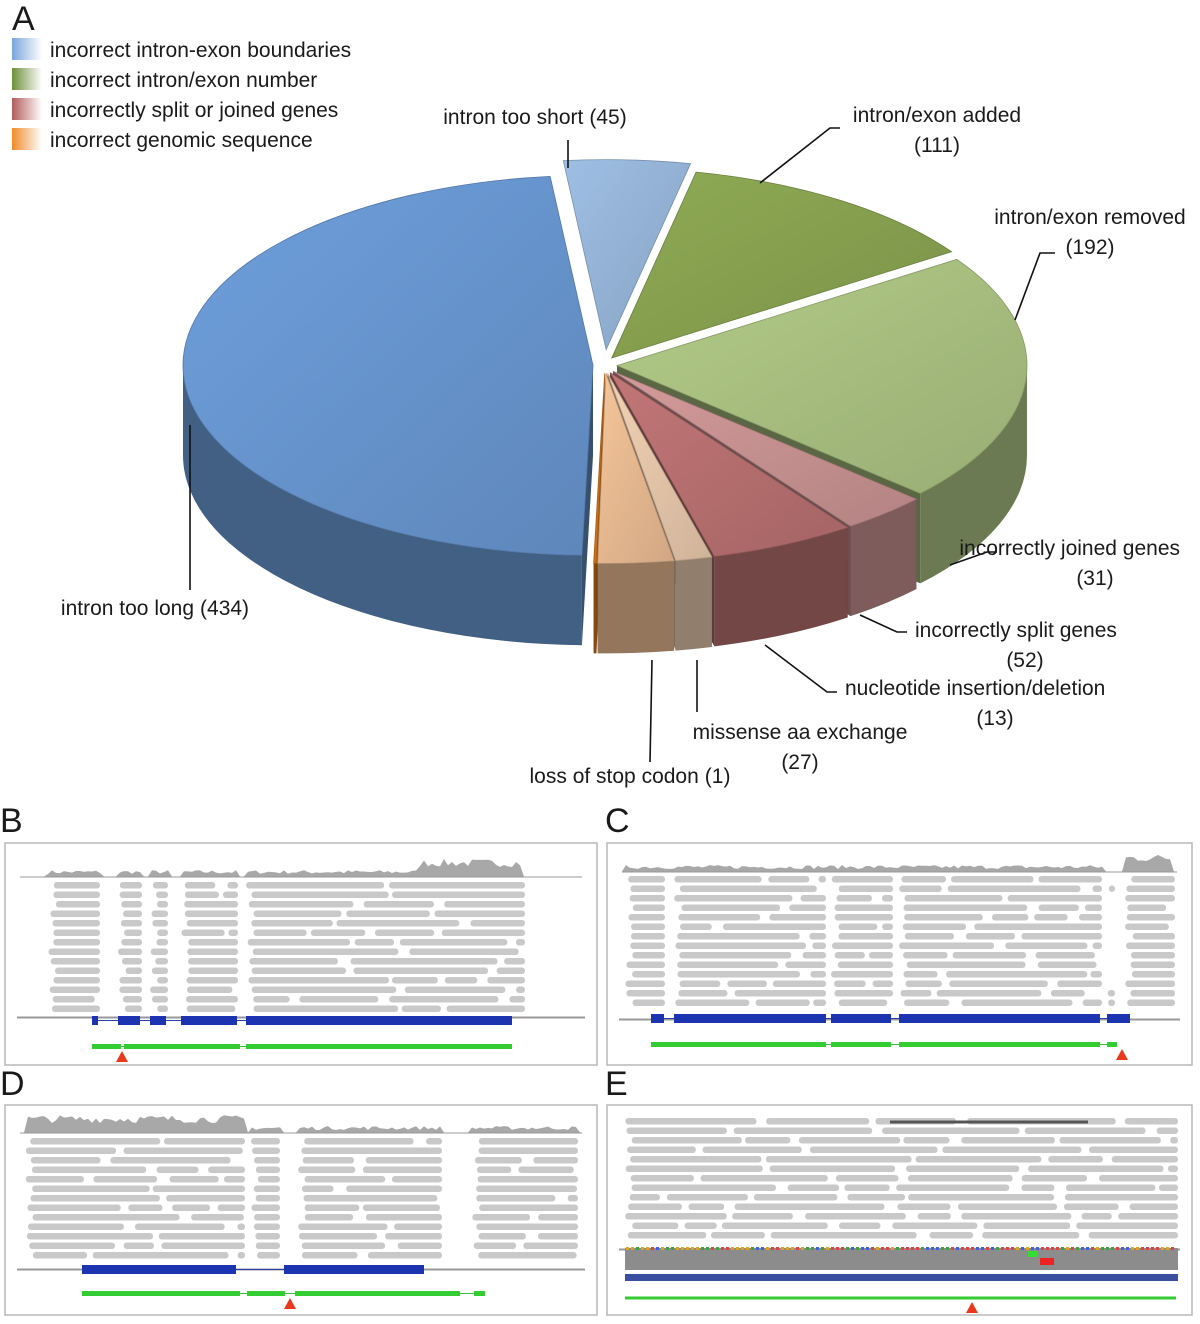 The height and width of the screenshot is (1324, 1200). I want to click on slice-value: (1), so click(718, 776).